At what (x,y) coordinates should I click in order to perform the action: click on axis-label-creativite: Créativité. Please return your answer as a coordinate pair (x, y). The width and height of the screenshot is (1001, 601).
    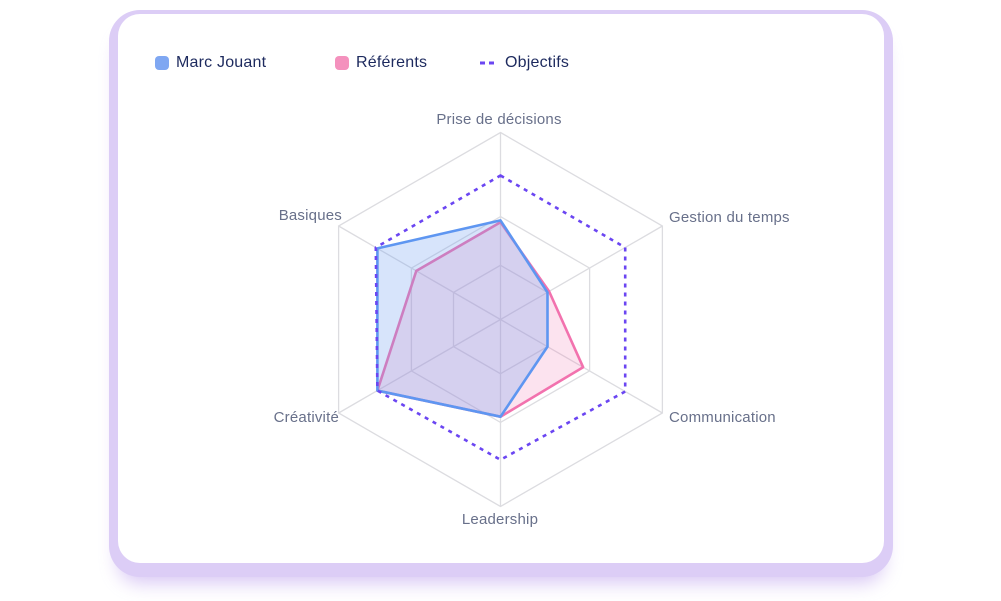
    Looking at the image, I should click on (306, 417).